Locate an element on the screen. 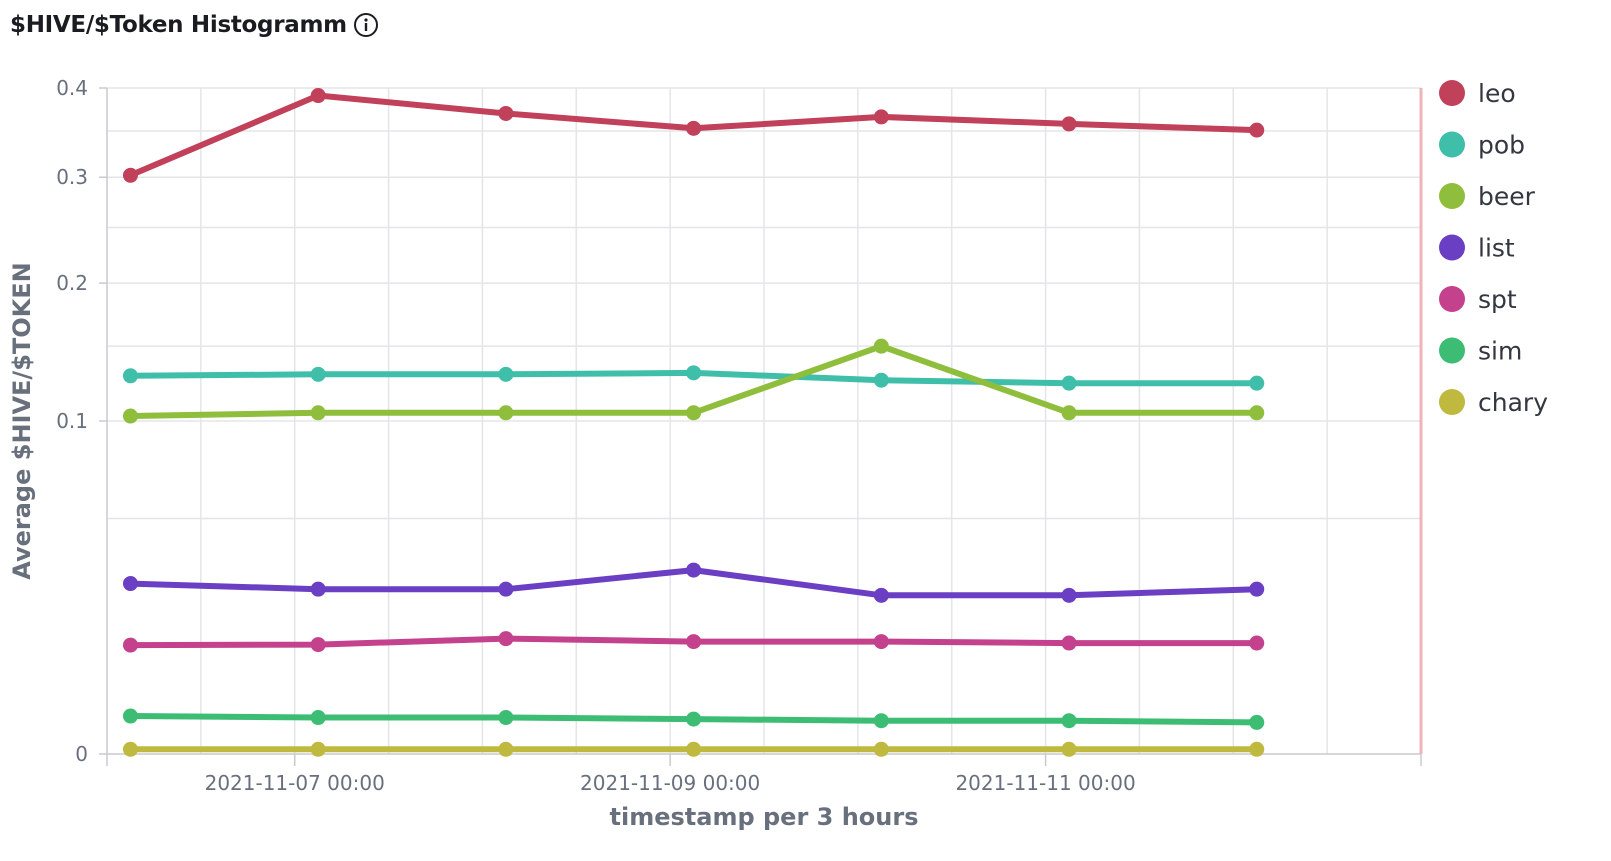 Image resolution: width=1611 pixels, height=861 pixels. chart-header: $HIVE/$Token Histogramm is located at coordinates (194, 25).